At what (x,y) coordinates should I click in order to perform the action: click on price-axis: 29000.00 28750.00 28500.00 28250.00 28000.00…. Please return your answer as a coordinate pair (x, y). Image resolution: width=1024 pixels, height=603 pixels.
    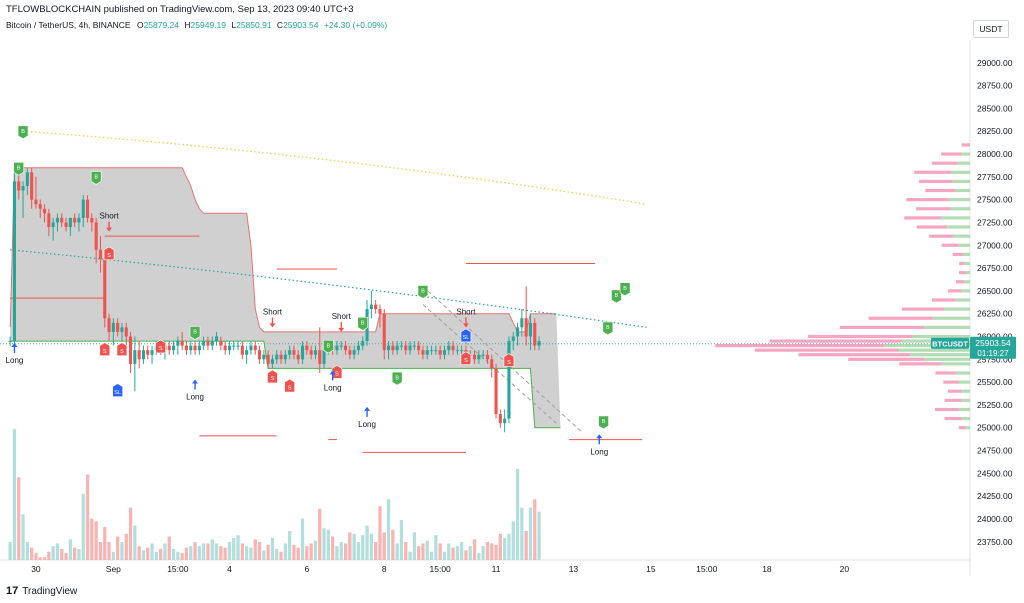
    Looking at the image, I should click on (995, 302).